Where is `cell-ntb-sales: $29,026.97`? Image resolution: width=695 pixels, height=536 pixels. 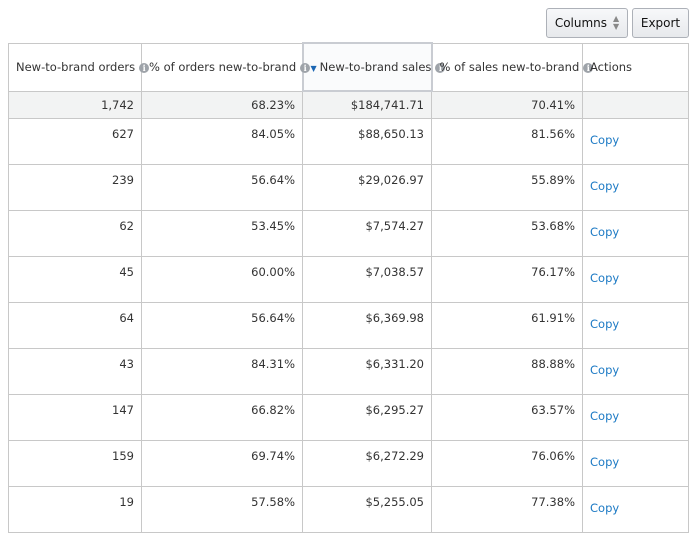
cell-ntb-sales: $29,026.97 is located at coordinates (367, 187).